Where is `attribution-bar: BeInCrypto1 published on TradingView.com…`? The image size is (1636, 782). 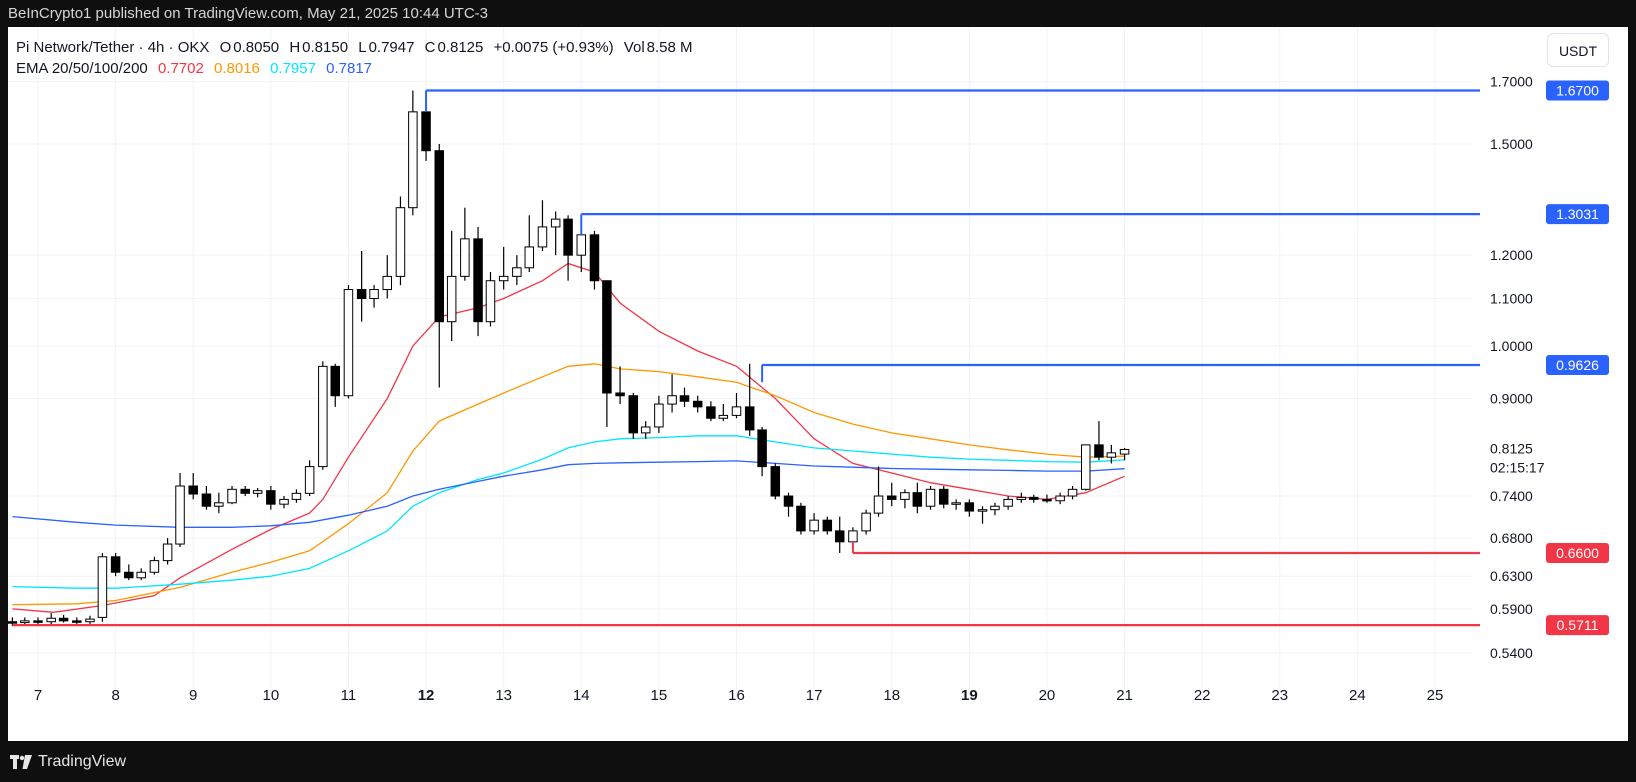 attribution-bar: BeInCrypto1 published on TradingView.com… is located at coordinates (818, 13).